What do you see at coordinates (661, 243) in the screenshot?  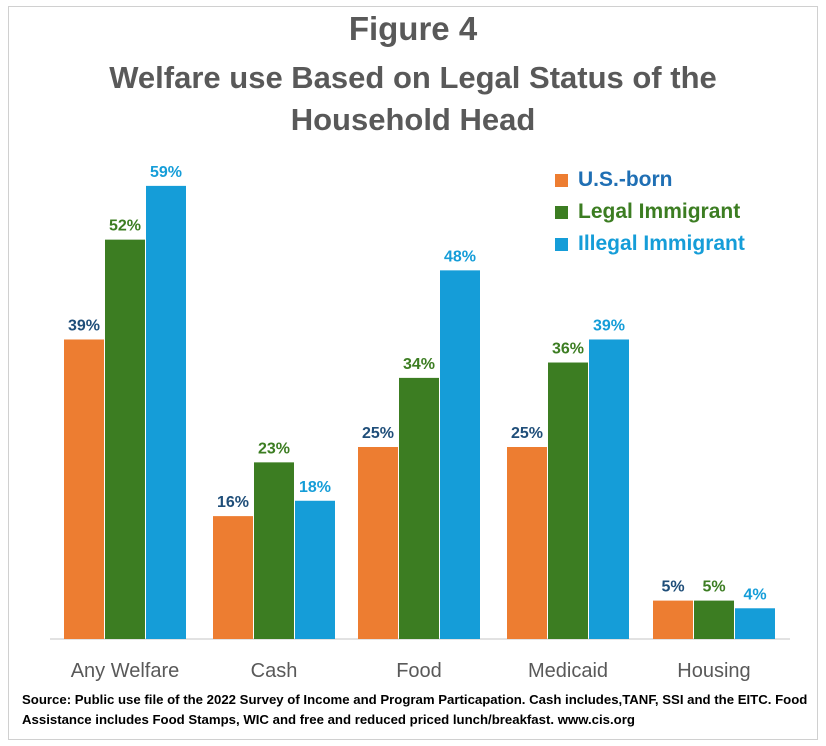 I see `legend-label-illegal-immigrant: Illegal Immigrant` at bounding box center [661, 243].